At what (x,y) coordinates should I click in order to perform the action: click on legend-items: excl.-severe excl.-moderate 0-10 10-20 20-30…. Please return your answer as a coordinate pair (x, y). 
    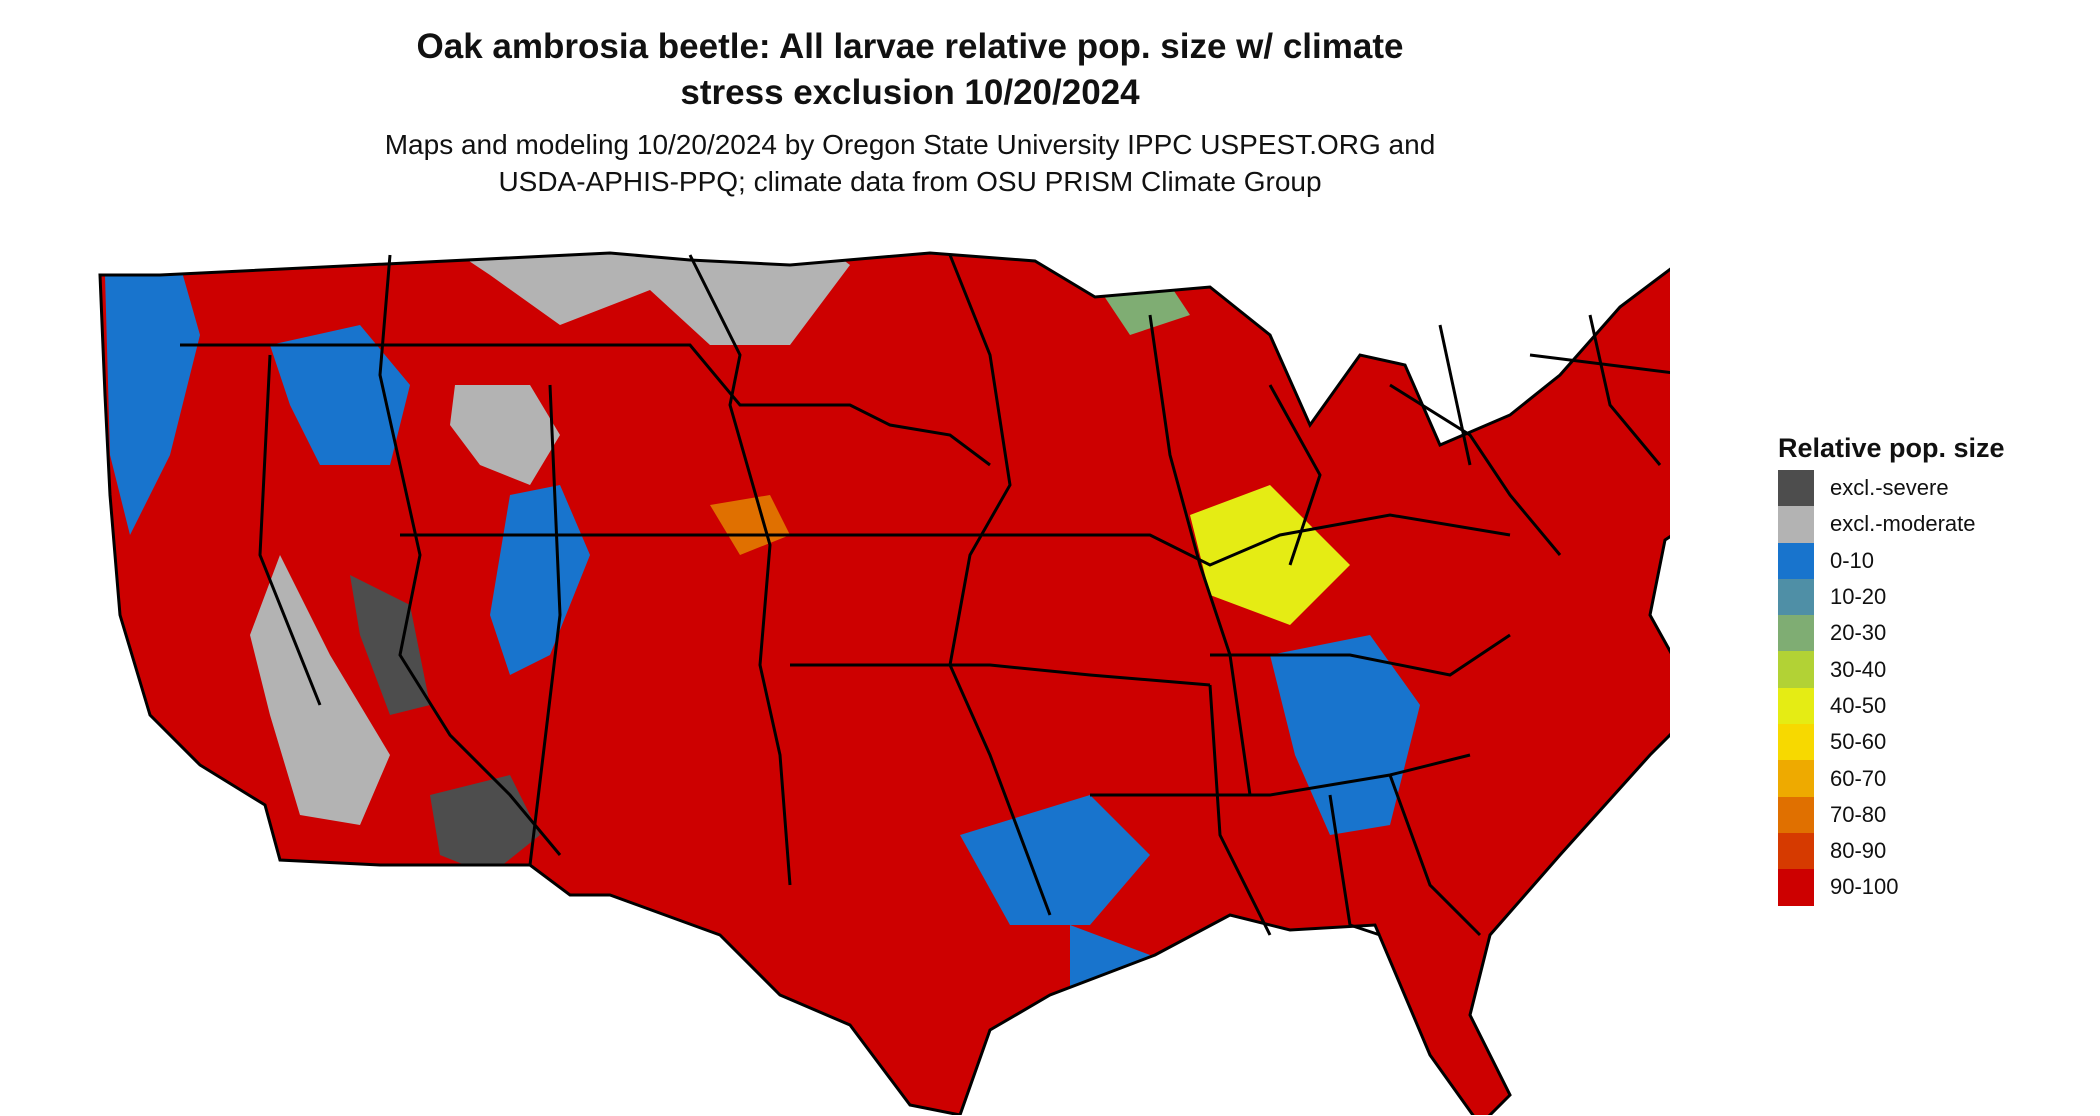
    Looking at the image, I should click on (1928, 688).